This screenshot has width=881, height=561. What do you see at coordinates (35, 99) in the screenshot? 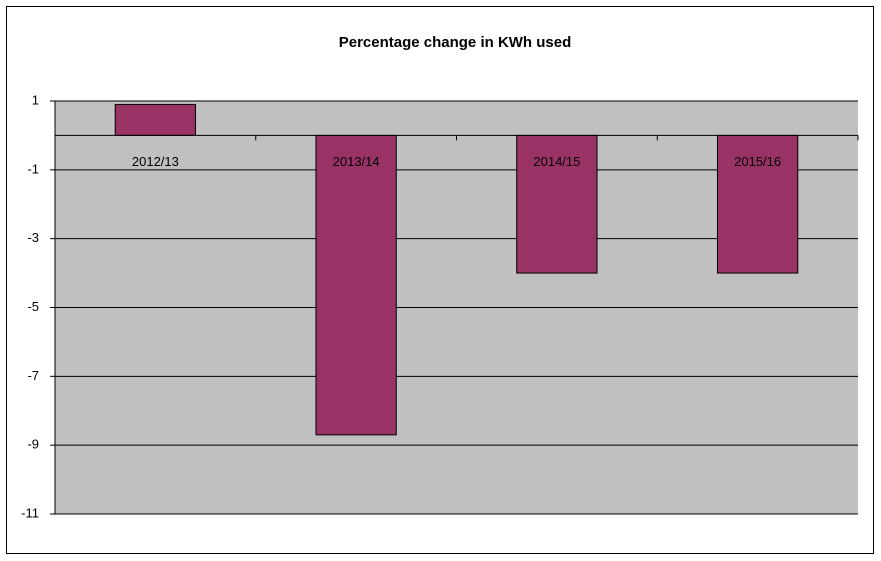
I see `y-tick-label: 1` at bounding box center [35, 99].